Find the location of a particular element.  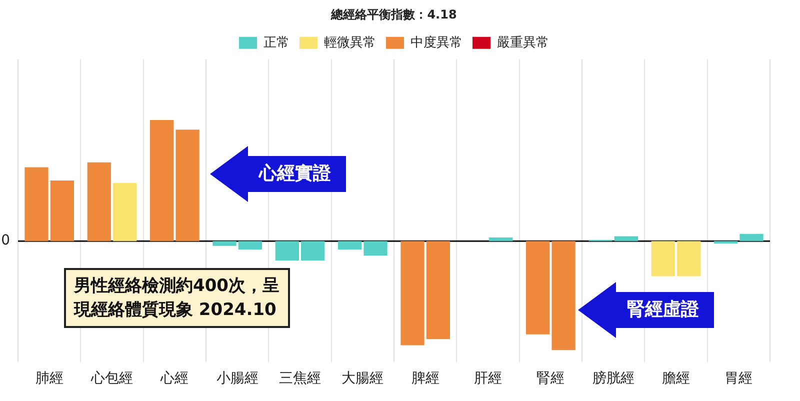

x-tick-label: 胃經 is located at coordinates (738, 377).